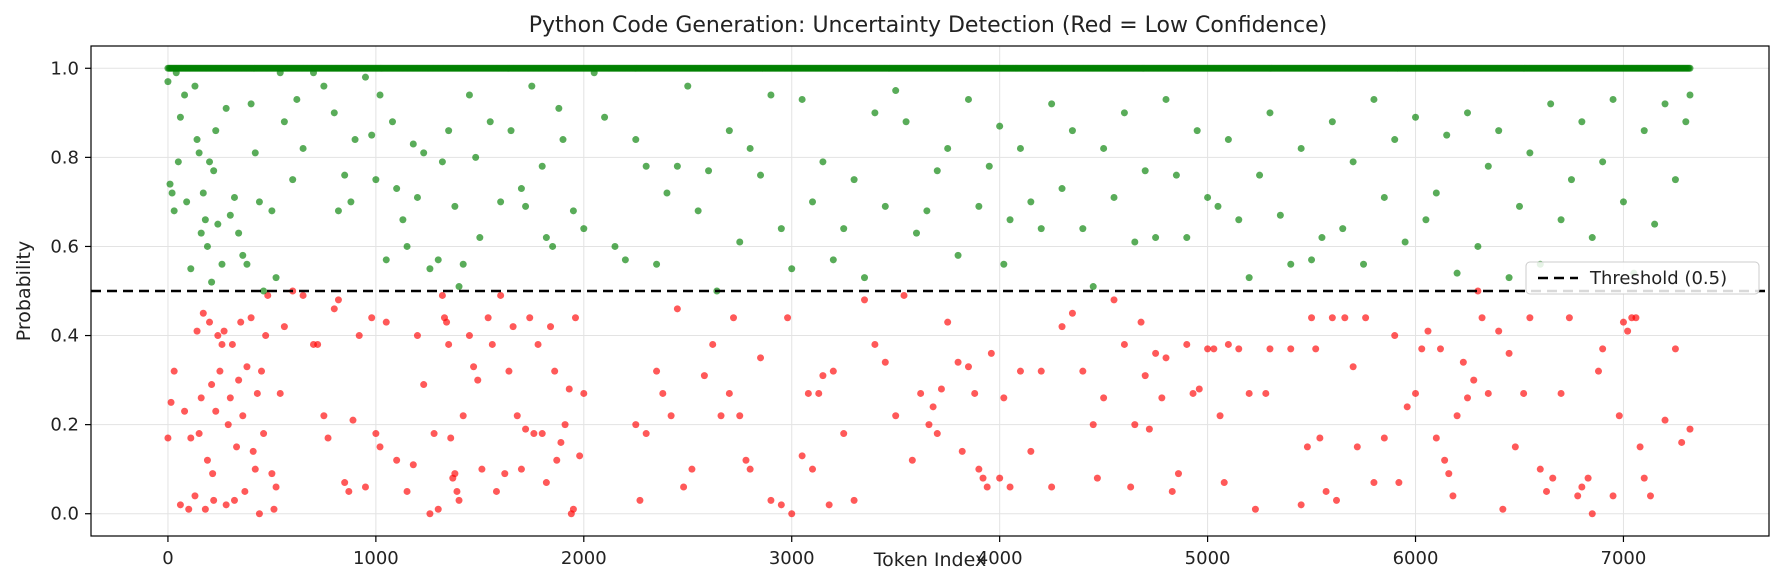 The image size is (1785, 584). What do you see at coordinates (376, 558) in the screenshot?
I see `x-tick-label: 1000` at bounding box center [376, 558].